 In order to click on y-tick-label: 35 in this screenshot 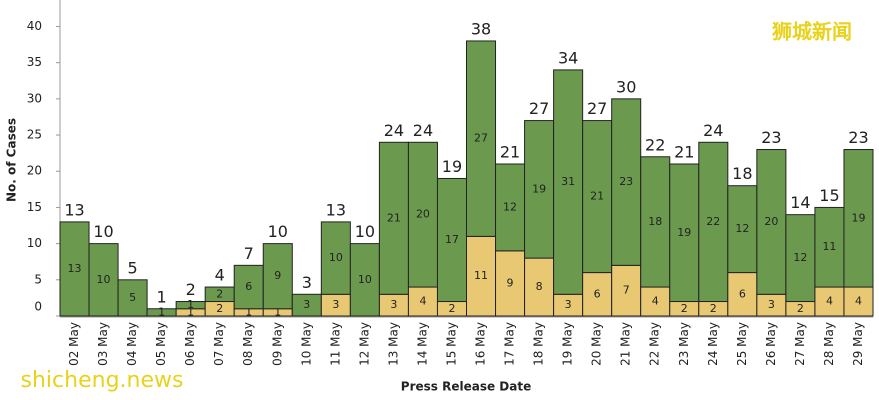, I will do `click(34, 62)`.